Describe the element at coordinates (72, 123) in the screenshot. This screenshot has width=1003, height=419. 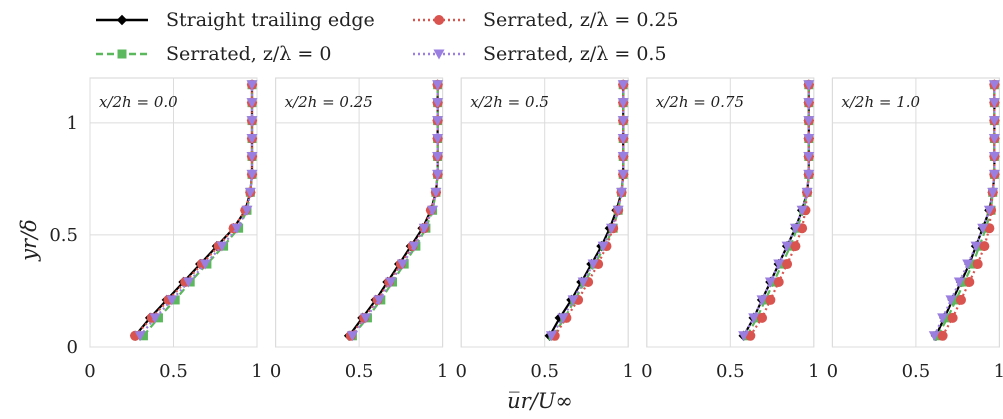
I see `y-tick-label: 1` at that location.